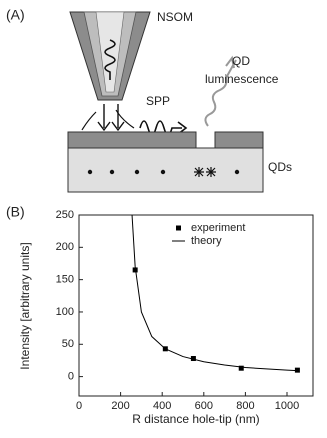 The width and height of the screenshot is (327, 438). What do you see at coordinates (65, 247) in the screenshot?
I see `y-tick-label: 200` at bounding box center [65, 247].